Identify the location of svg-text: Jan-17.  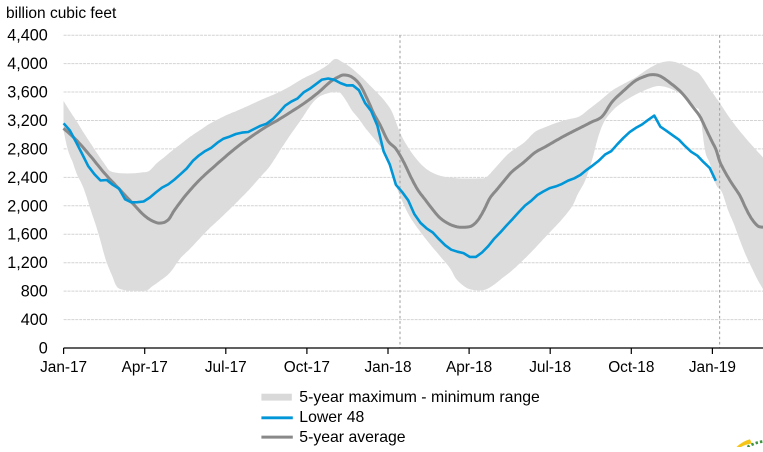
(63, 367).